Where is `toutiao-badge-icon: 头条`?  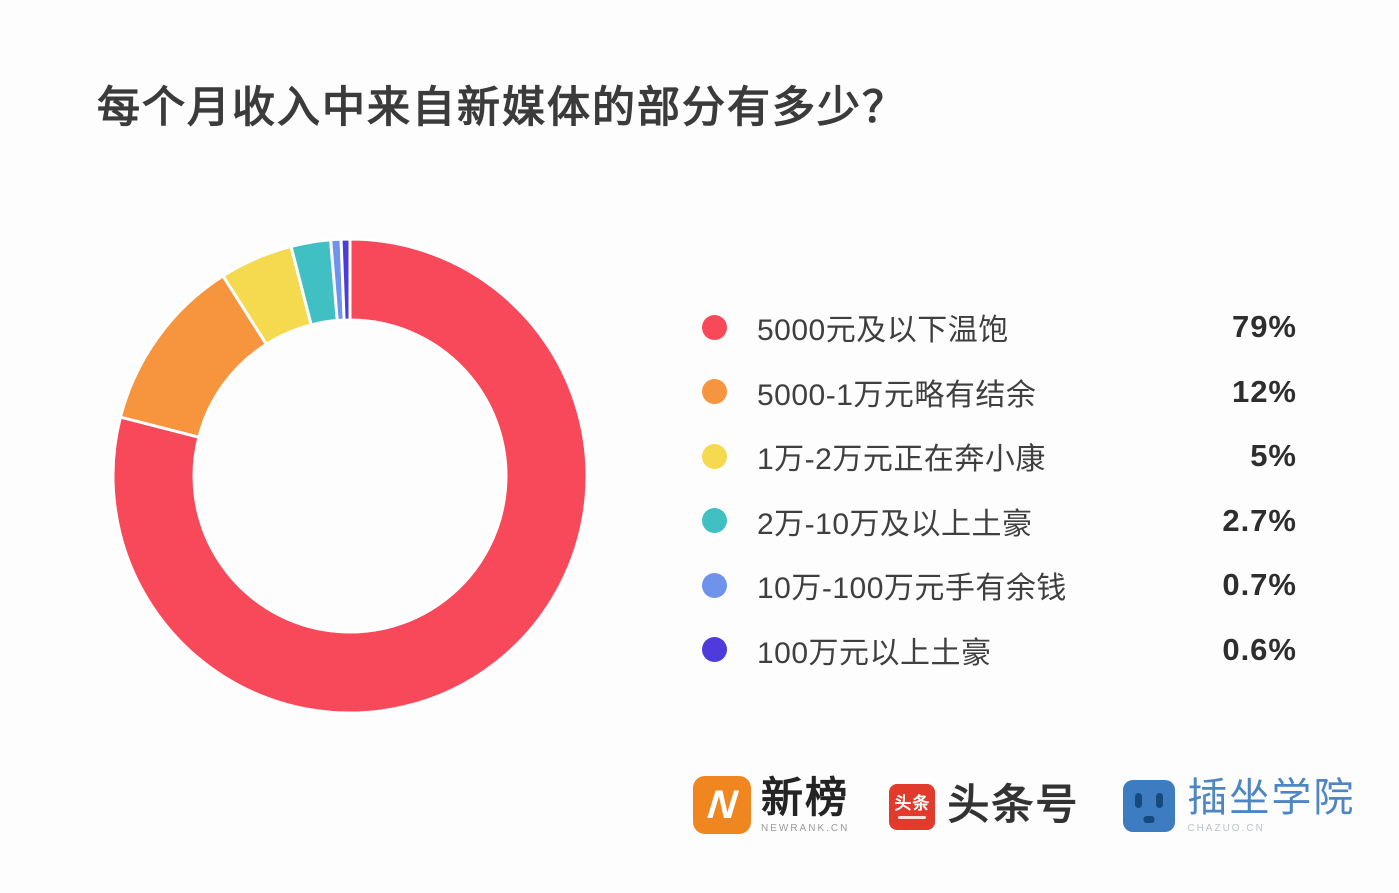 toutiao-badge-icon: 头条 is located at coordinates (912, 807).